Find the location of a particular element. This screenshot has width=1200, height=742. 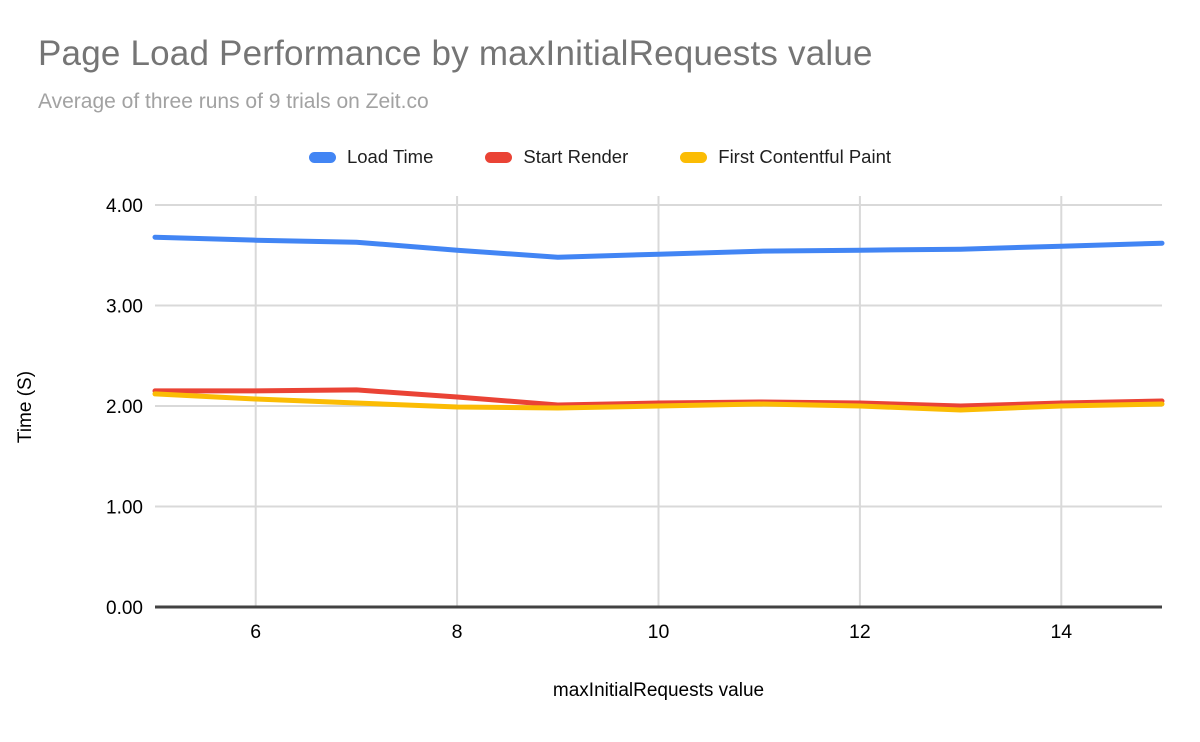

y-tick-label: 0.00 is located at coordinates (124, 608).